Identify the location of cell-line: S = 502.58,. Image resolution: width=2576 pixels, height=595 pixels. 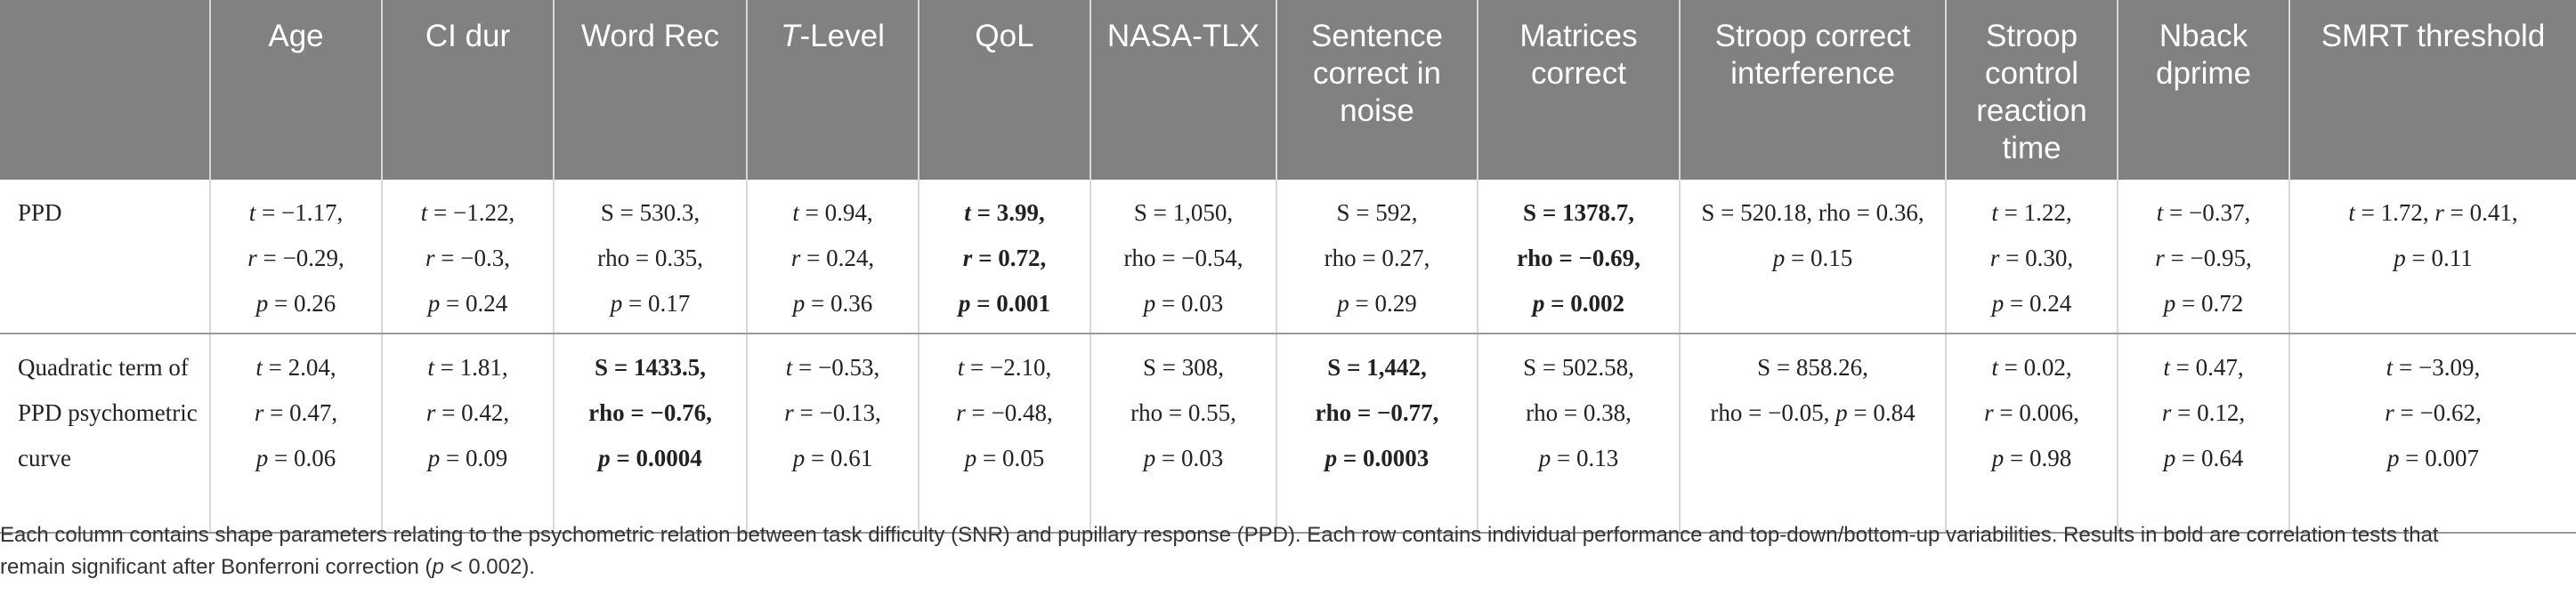
(1578, 367).